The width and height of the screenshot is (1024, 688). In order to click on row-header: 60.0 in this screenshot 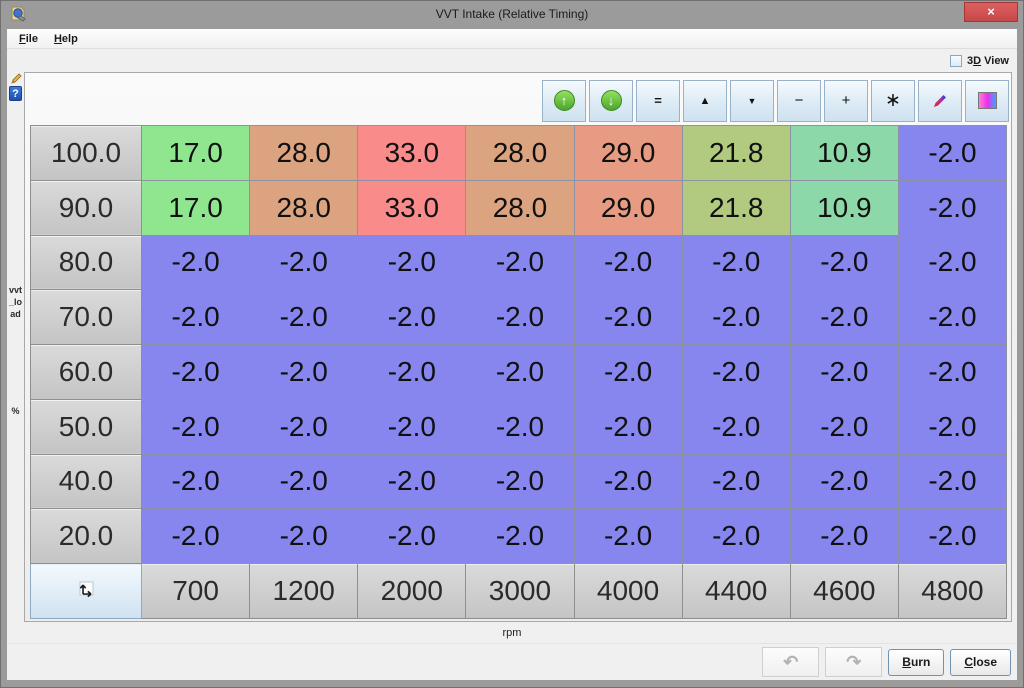, I will do `click(86, 372)`.